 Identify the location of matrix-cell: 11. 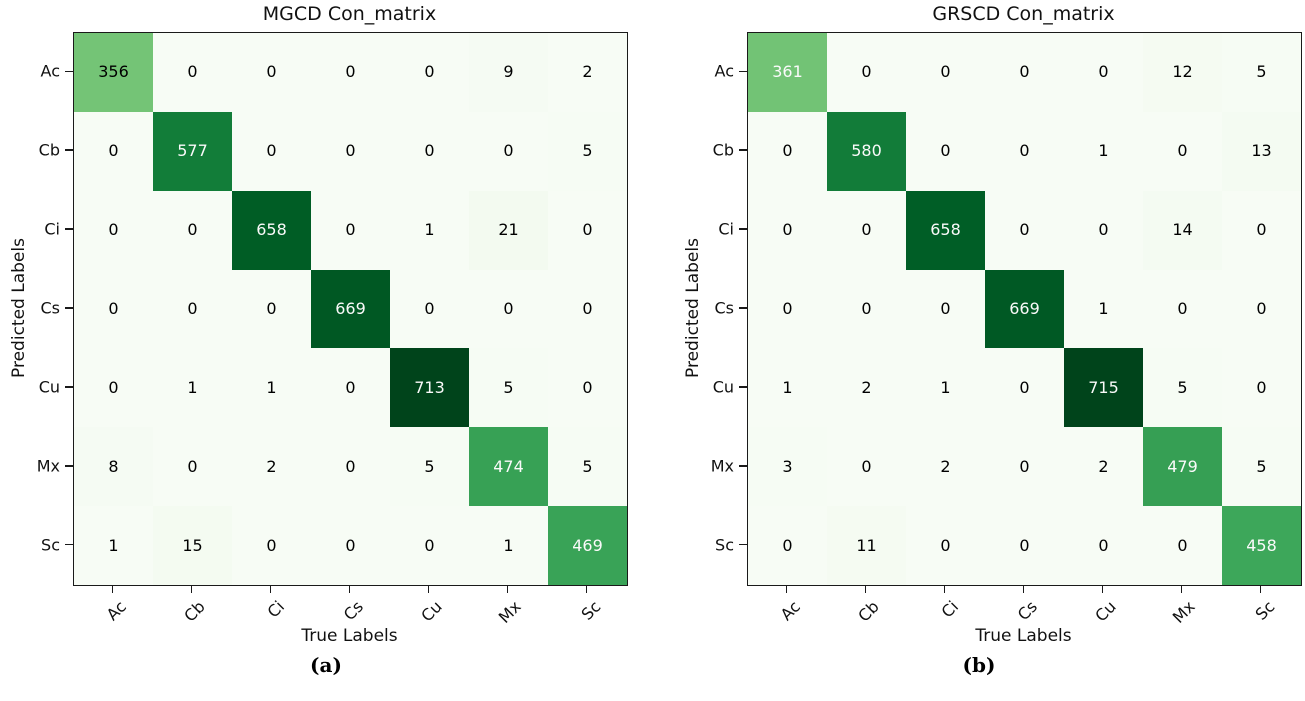
(866, 545).